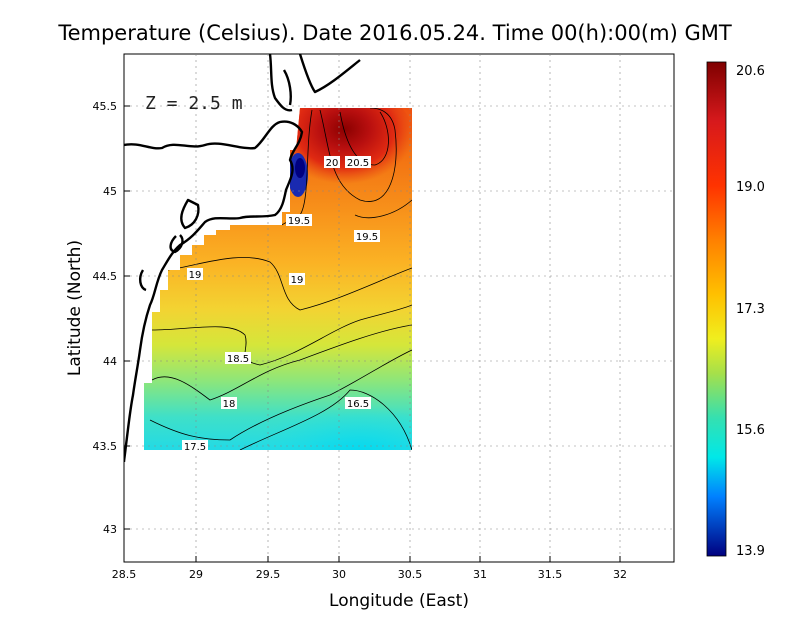 The height and width of the screenshot is (618, 800). What do you see at coordinates (358, 404) in the screenshot?
I see `contour-label: 16.5` at bounding box center [358, 404].